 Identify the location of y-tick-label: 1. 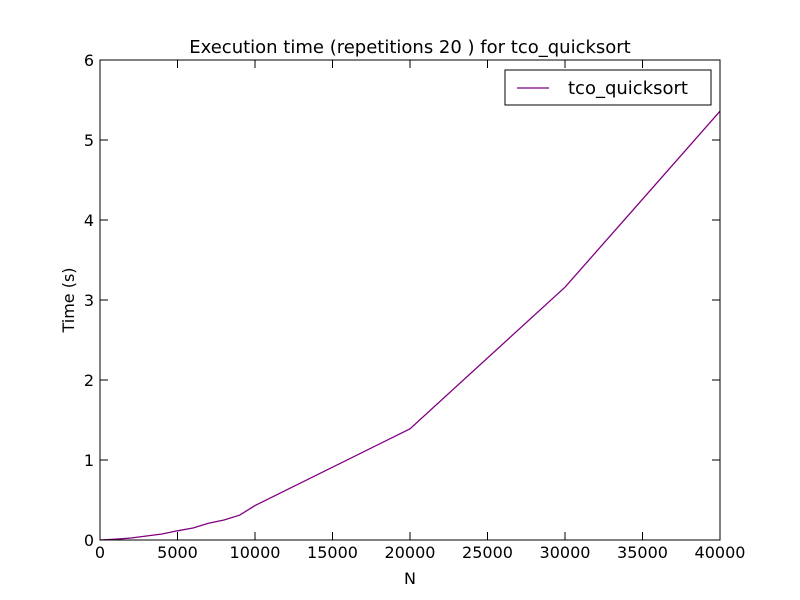
(89, 460).